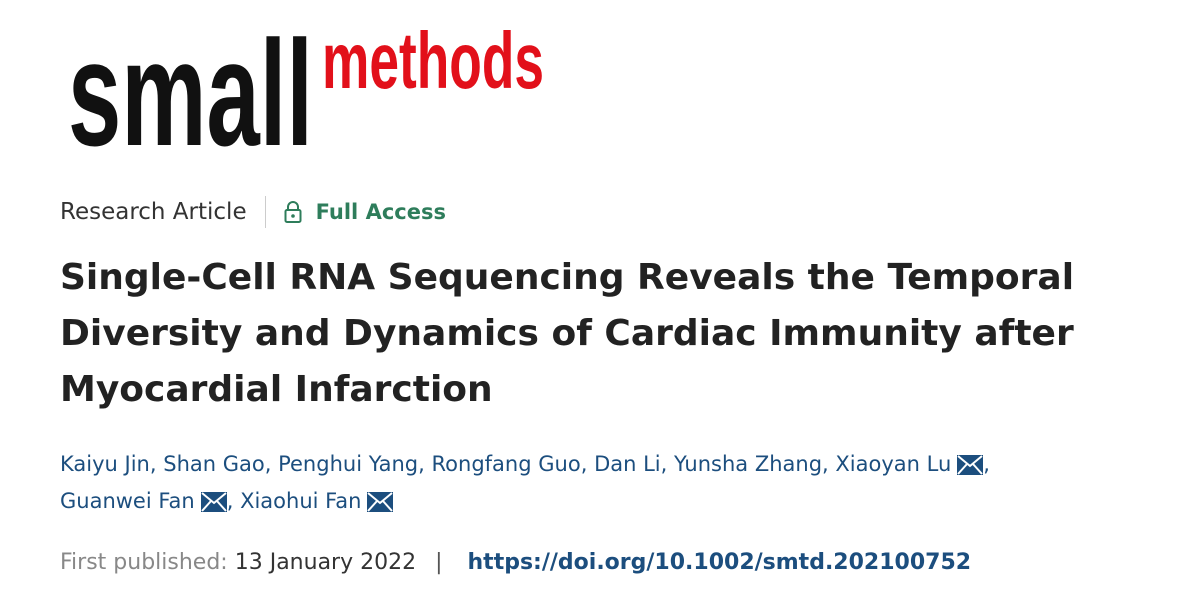  What do you see at coordinates (253, 212) in the screenshot?
I see `article-meta: Research Article Full Access` at bounding box center [253, 212].